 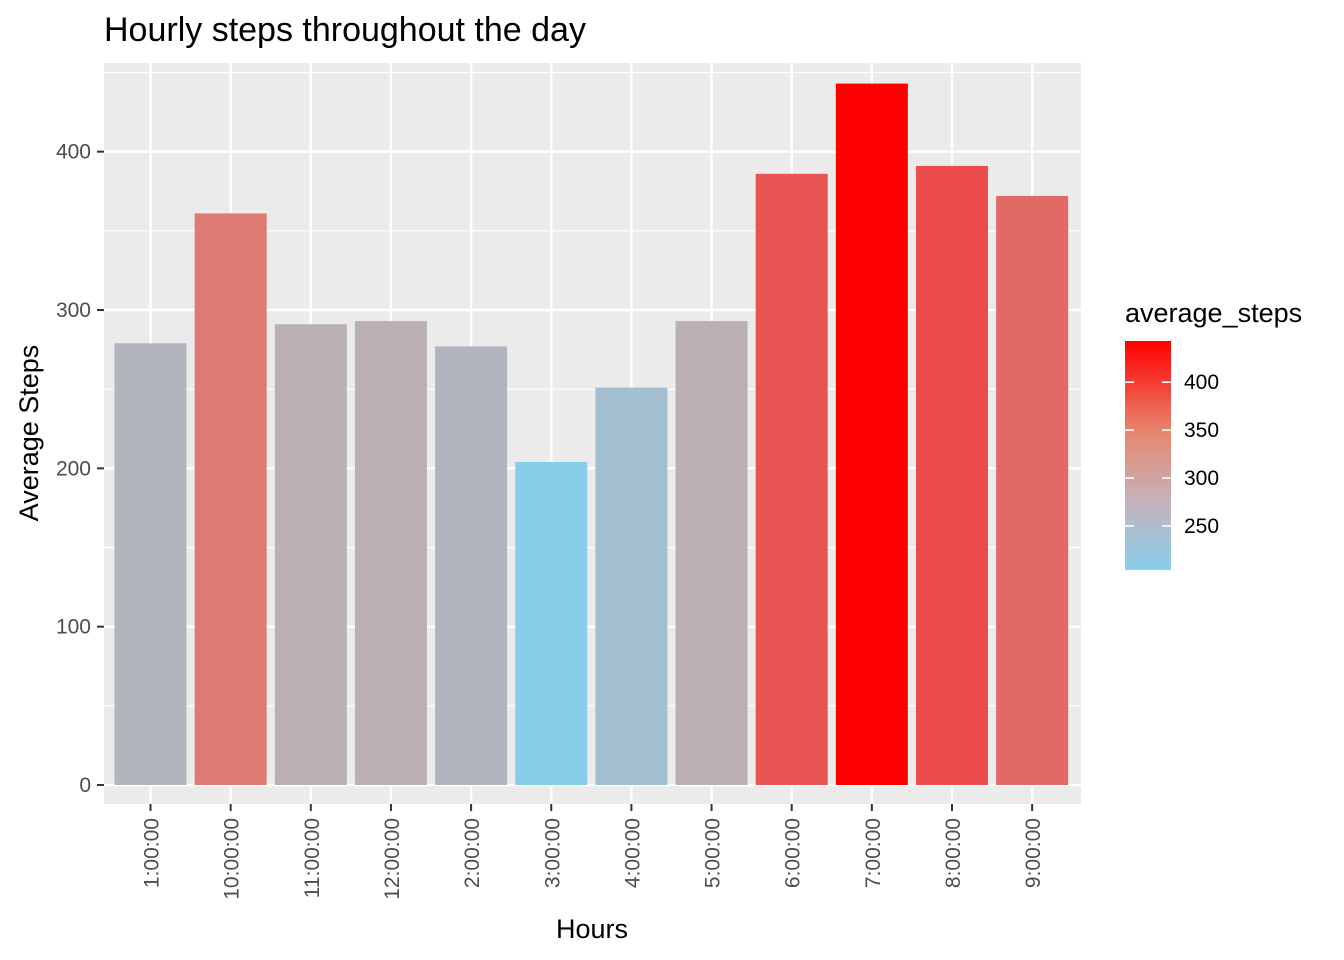 I want to click on x-tick-label: 10:00:00, so click(x=232, y=859).